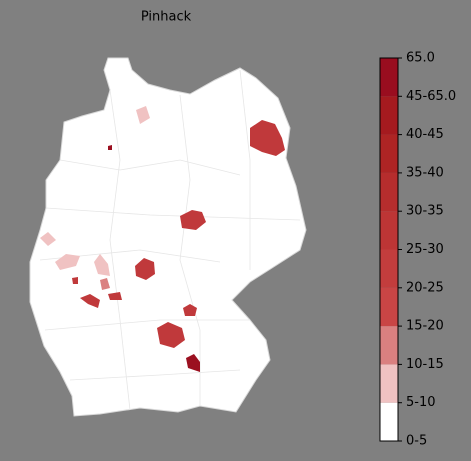 The image size is (471, 461). I want to click on map-title: Pinhack, so click(166, 17).